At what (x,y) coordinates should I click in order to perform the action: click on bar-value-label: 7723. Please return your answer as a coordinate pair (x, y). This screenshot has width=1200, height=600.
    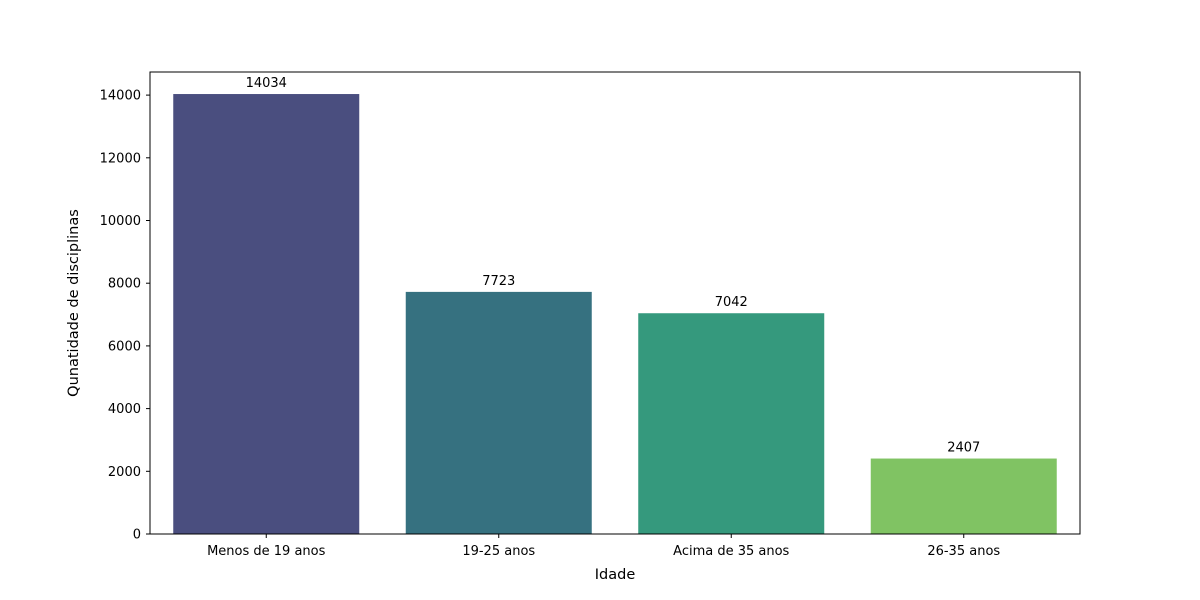
    Looking at the image, I should click on (498, 281).